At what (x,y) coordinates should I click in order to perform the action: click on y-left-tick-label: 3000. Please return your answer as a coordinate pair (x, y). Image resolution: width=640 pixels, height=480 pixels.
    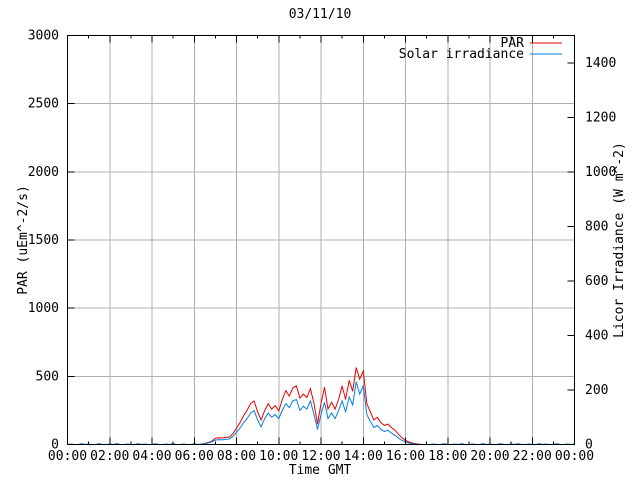
    Looking at the image, I should click on (43, 36).